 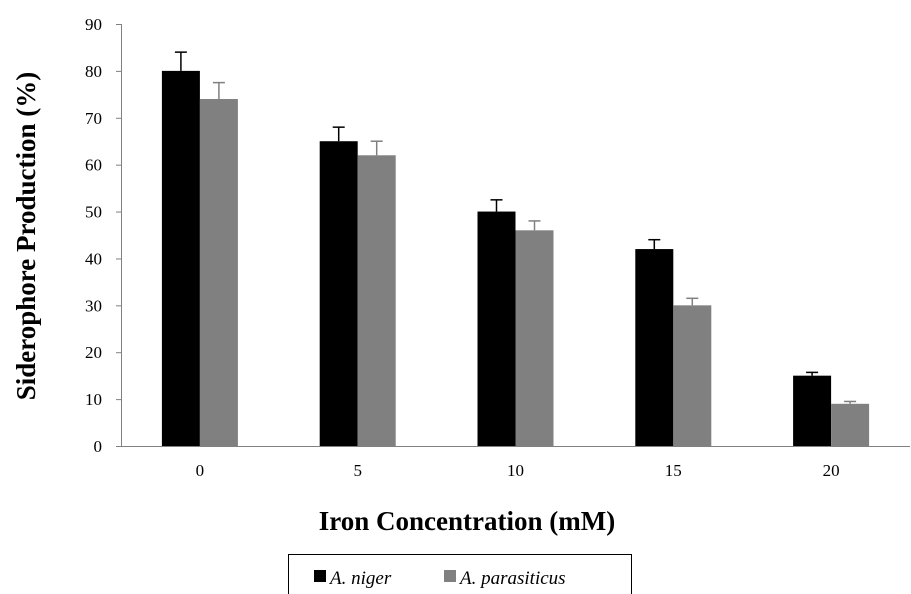 What do you see at coordinates (515, 470) in the screenshot?
I see `x-tick-label: 10` at bounding box center [515, 470].